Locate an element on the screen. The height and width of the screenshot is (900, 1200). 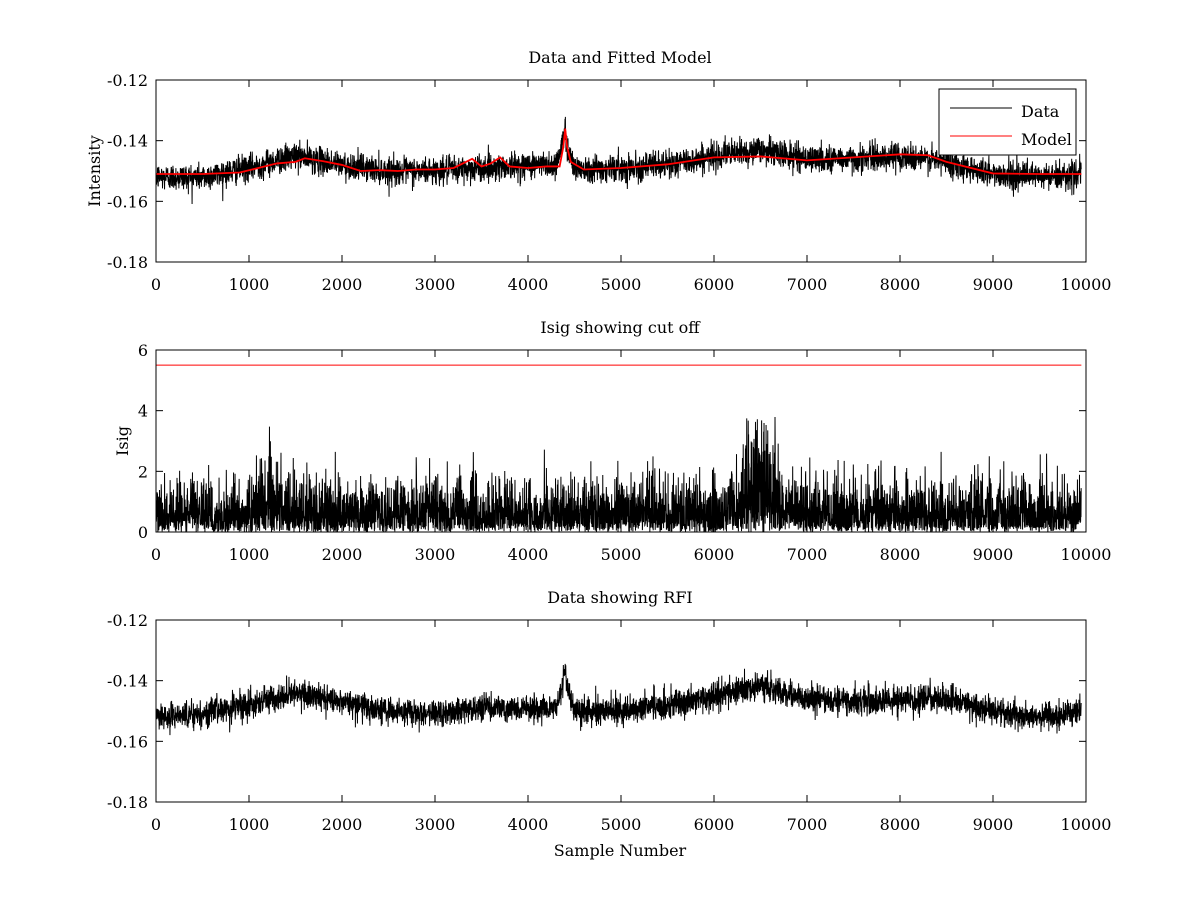
subplot-3-title: Data showing RFI is located at coordinates (619, 597).